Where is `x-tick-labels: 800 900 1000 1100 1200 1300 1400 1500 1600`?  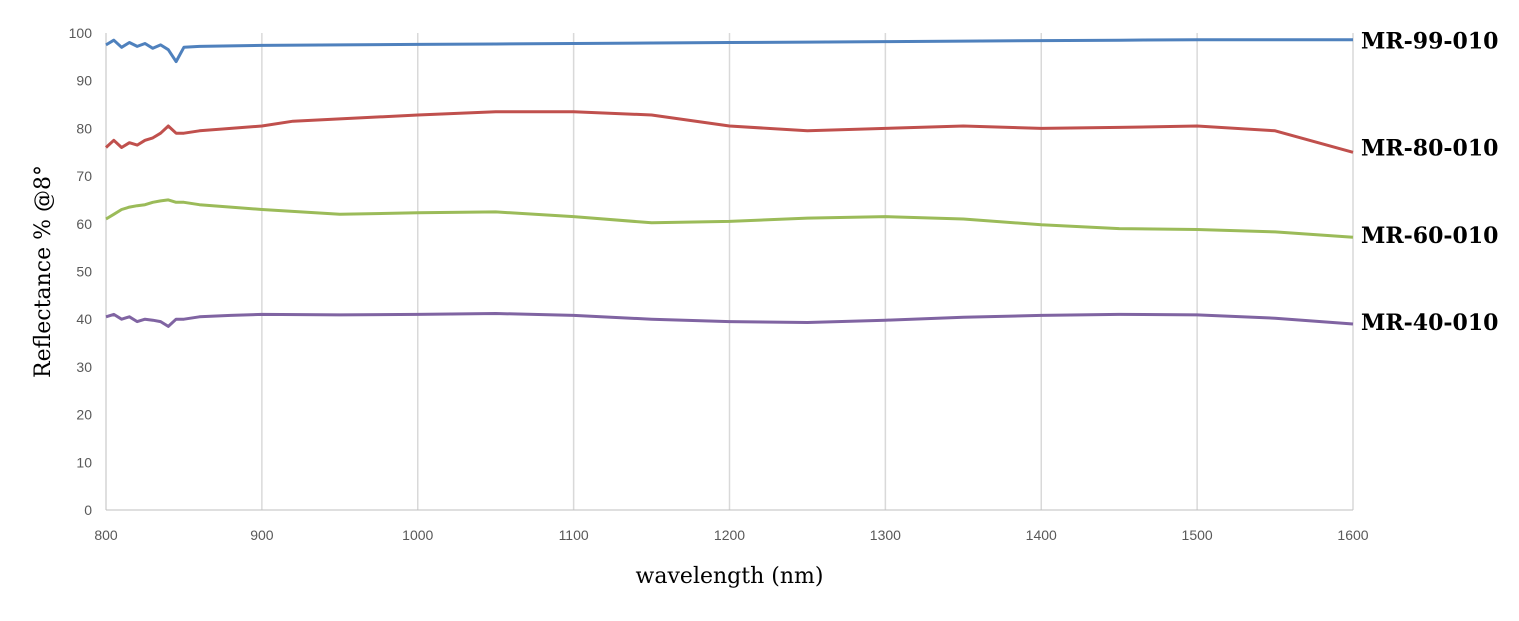 x-tick-labels: 800 900 1000 1100 1200 1300 1400 1500 1600 is located at coordinates (731, 535).